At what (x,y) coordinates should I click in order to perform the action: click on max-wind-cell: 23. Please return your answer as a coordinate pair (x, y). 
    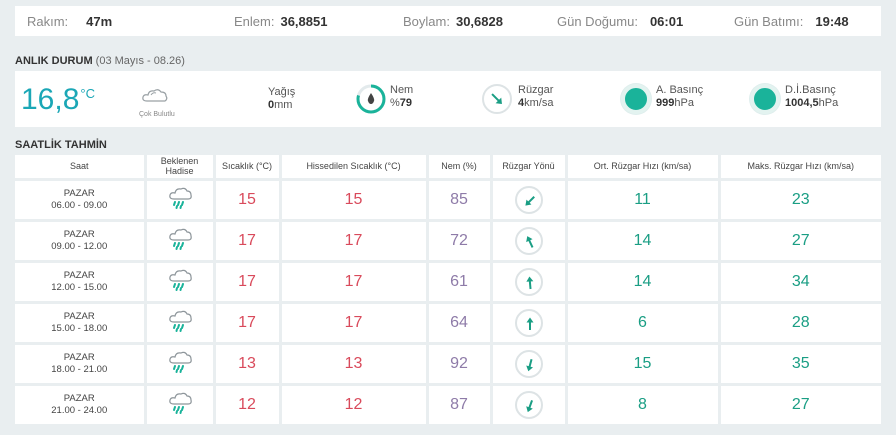
    Looking at the image, I should click on (800, 200).